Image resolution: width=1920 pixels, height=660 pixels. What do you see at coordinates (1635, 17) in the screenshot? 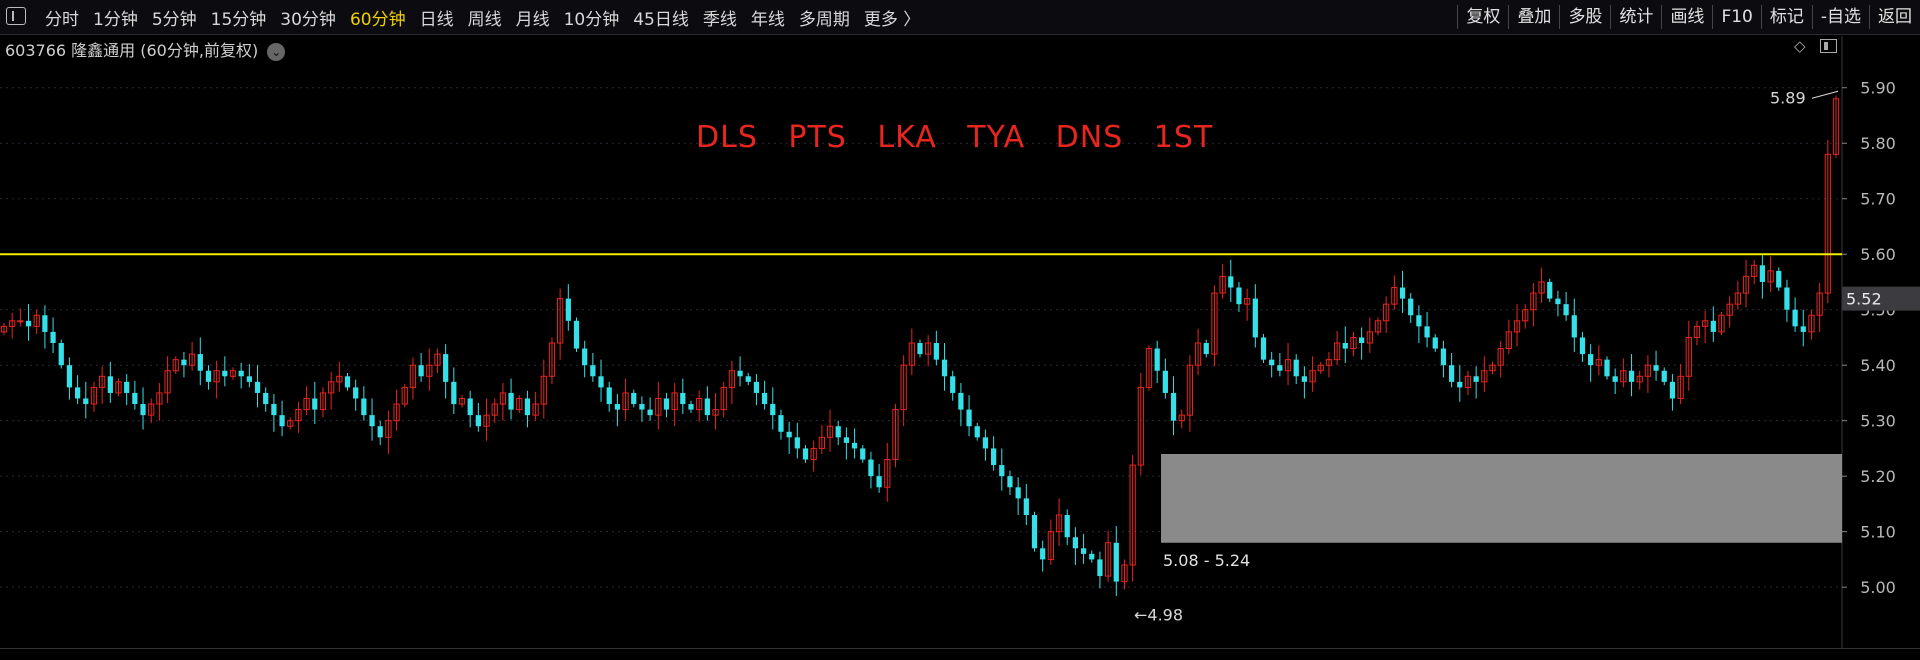
I see `tool-button-3: 统计` at bounding box center [1635, 17].